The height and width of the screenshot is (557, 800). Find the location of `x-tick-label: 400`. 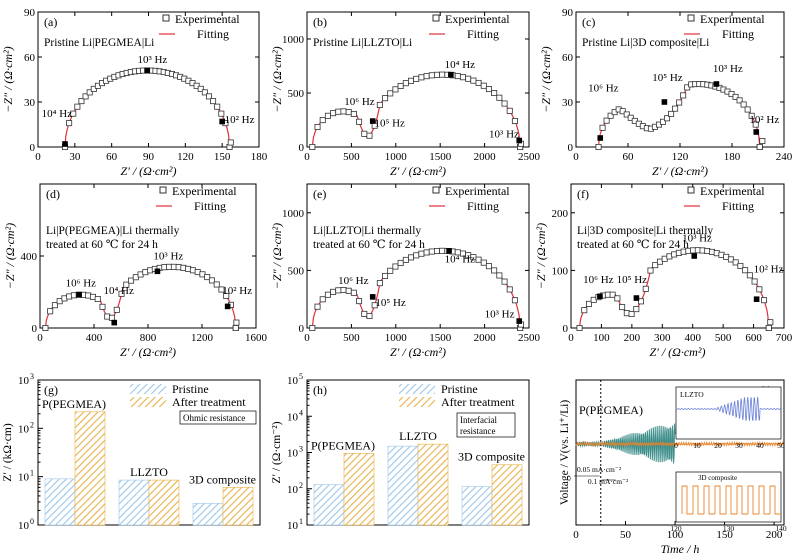

x-tick-label: 400 is located at coordinates (692, 338).